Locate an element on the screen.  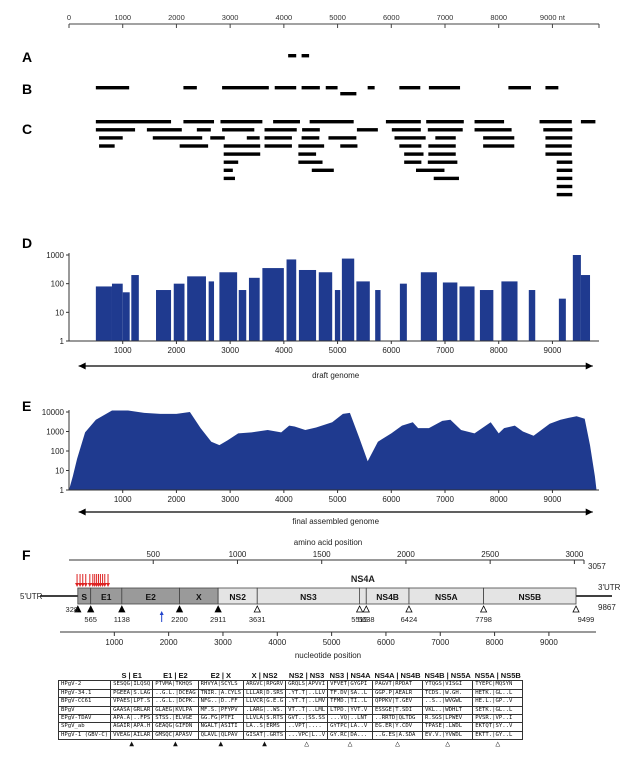
coverage-y-tick-label: 100 is located at coordinates (58, 284).